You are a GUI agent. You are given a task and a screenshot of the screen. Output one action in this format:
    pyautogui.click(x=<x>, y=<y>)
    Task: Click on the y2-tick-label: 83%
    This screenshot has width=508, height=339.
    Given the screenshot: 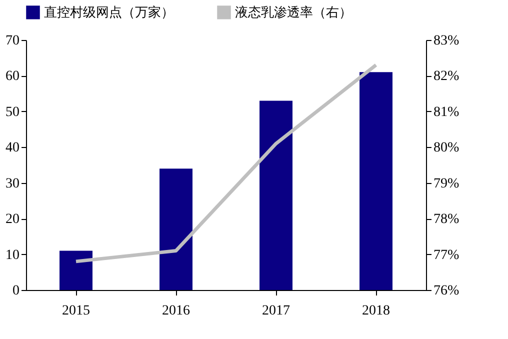 What is the action you would take?
    pyautogui.click(x=447, y=41)
    